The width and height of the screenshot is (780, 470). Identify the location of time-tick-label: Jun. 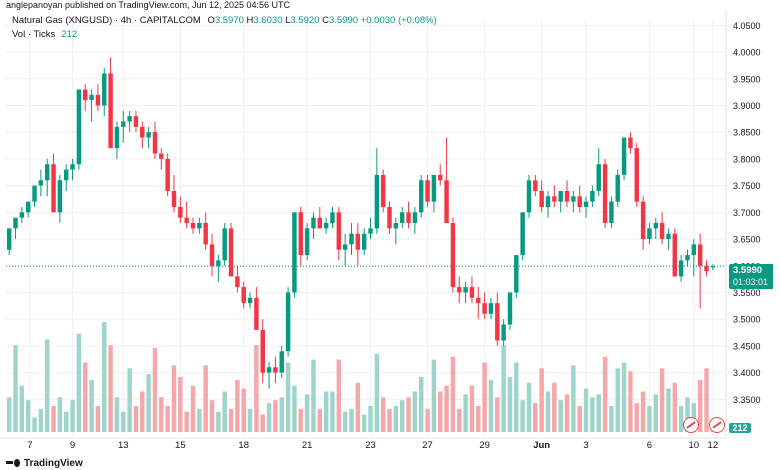
(541, 445).